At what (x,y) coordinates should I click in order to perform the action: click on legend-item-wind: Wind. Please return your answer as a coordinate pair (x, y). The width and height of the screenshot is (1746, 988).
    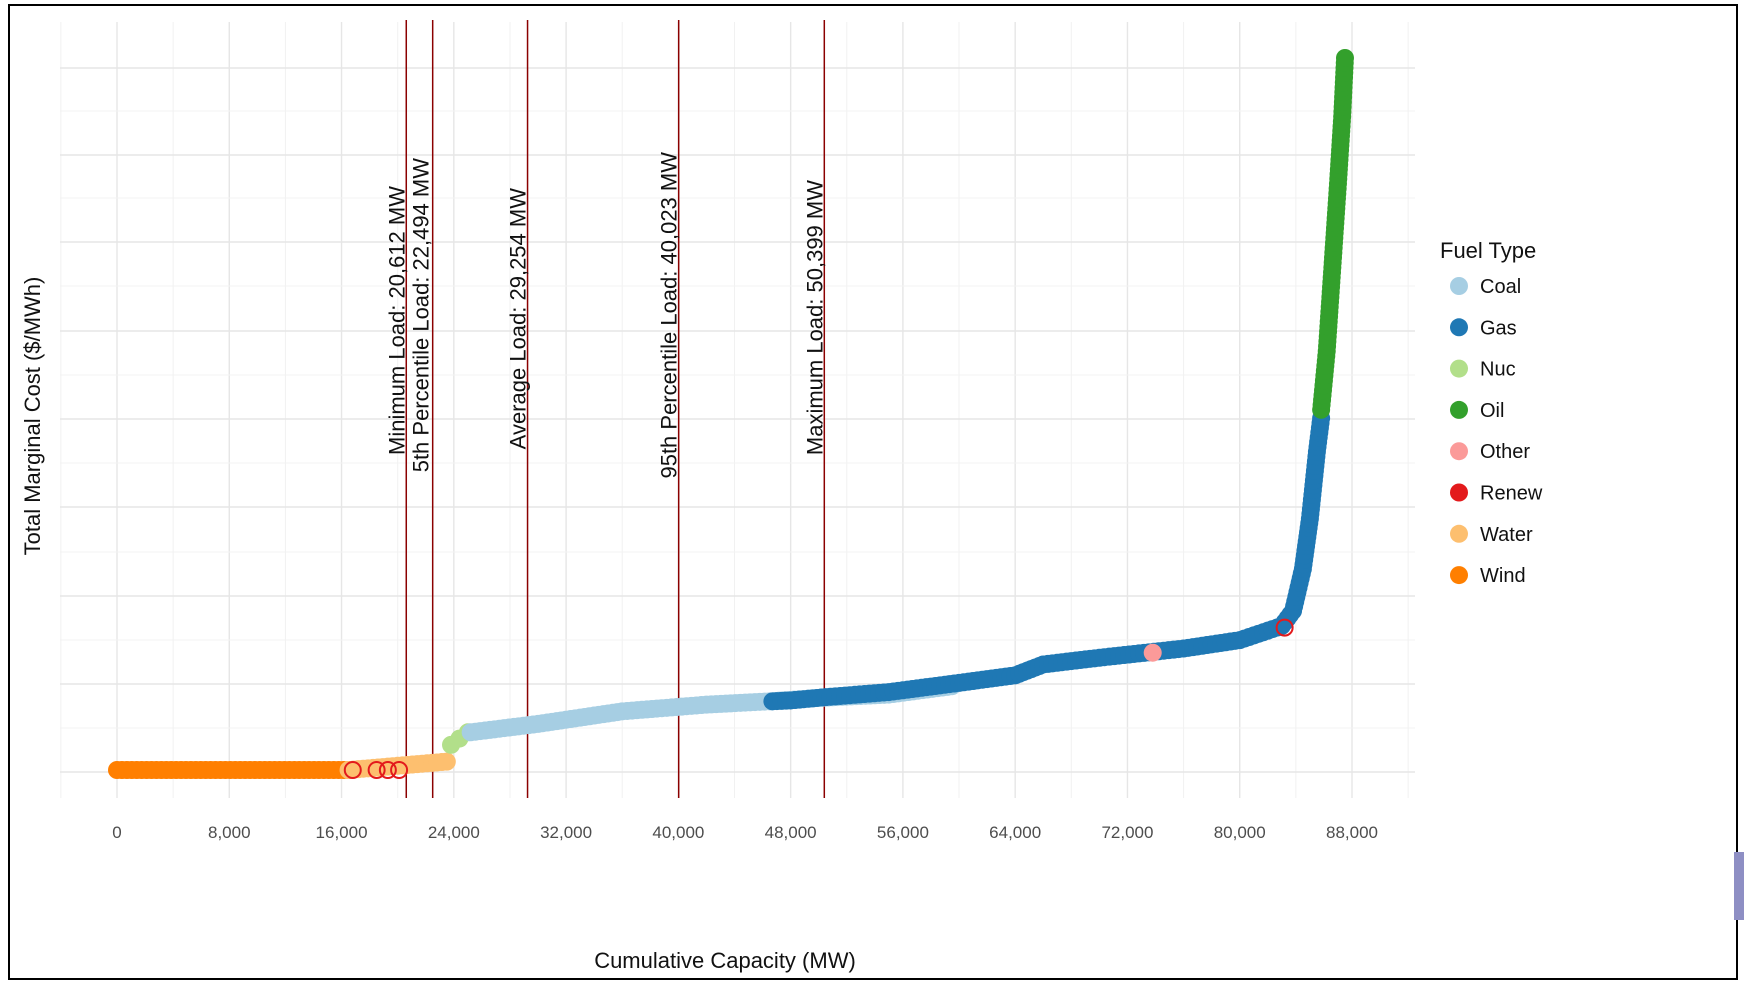
    Looking at the image, I should click on (1488, 576).